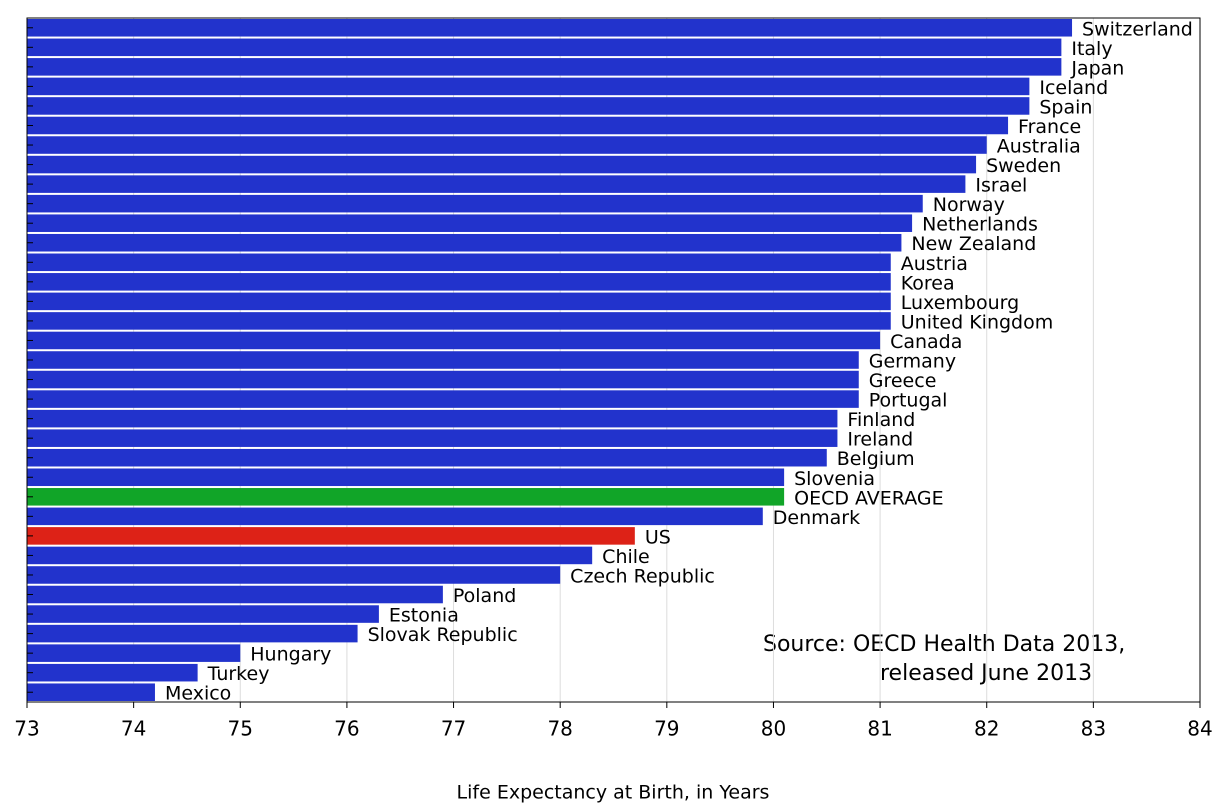 This screenshot has height=805, width=1217. I want to click on bar-label: Iceland, so click(1073, 88).